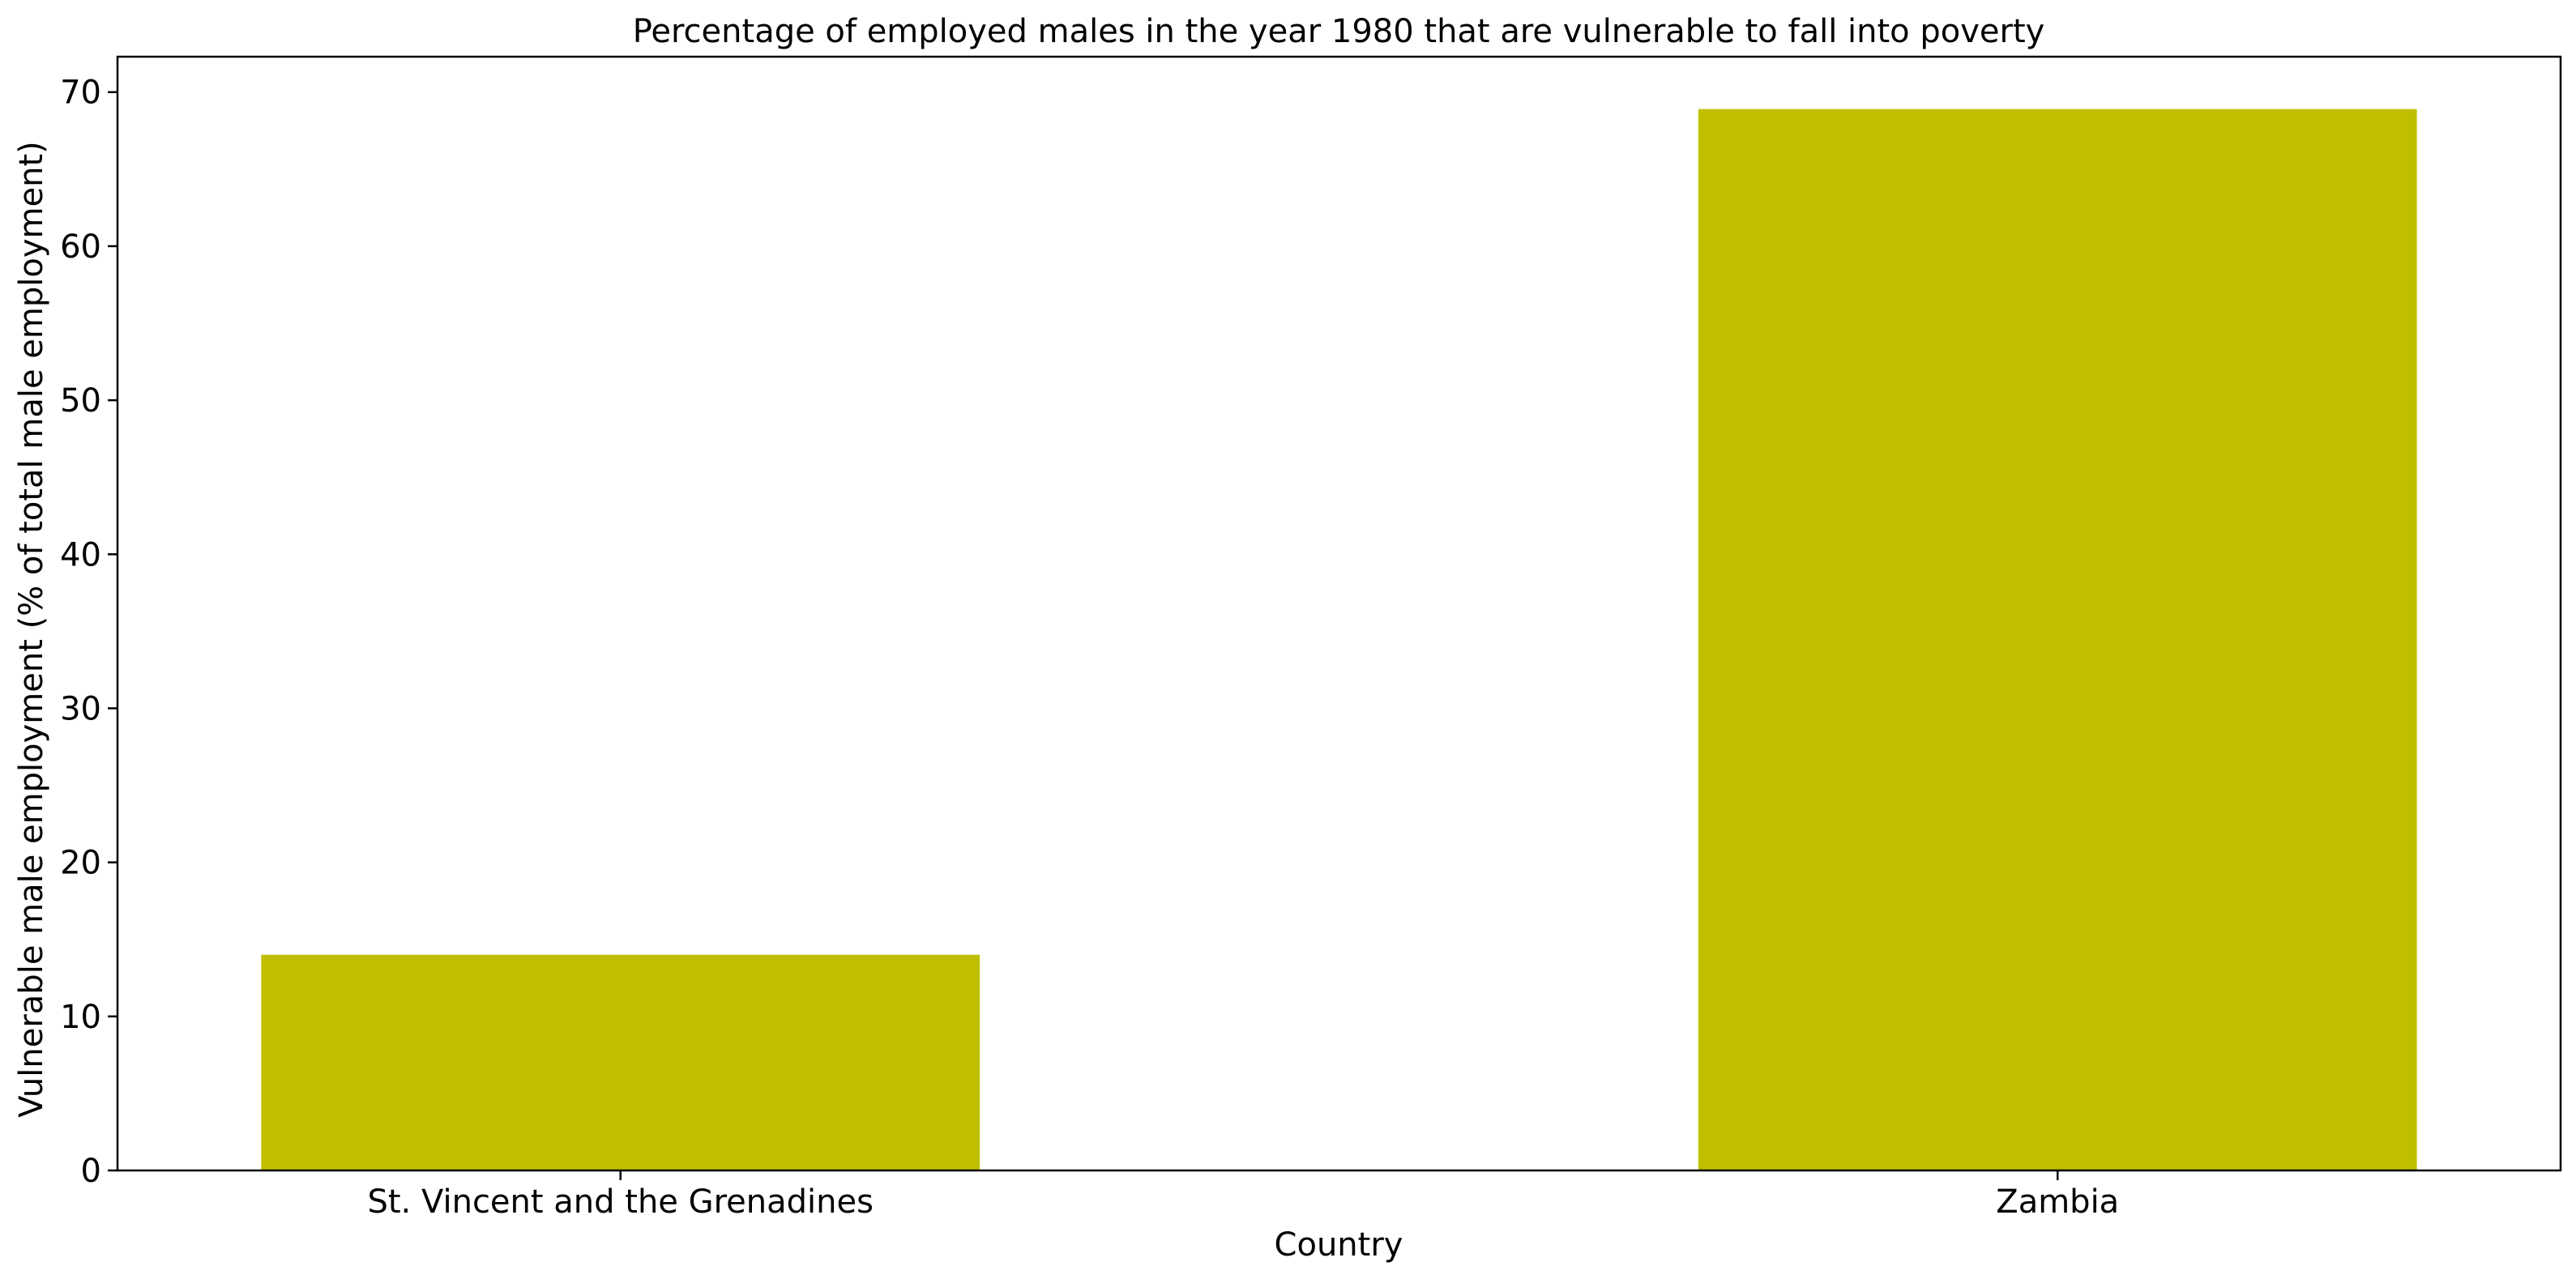  What do you see at coordinates (91, 1171) in the screenshot?
I see `y-tick-label: 0` at bounding box center [91, 1171].